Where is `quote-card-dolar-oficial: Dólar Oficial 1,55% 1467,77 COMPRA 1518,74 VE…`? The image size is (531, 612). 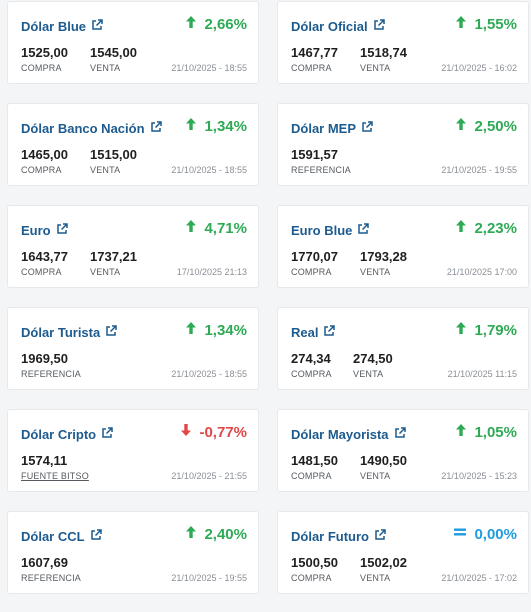
quote-card-dolar-oficial: Dólar Oficial 1,55% 1467,77 COMPRA 1518,74 VE… is located at coordinates (403, 42).